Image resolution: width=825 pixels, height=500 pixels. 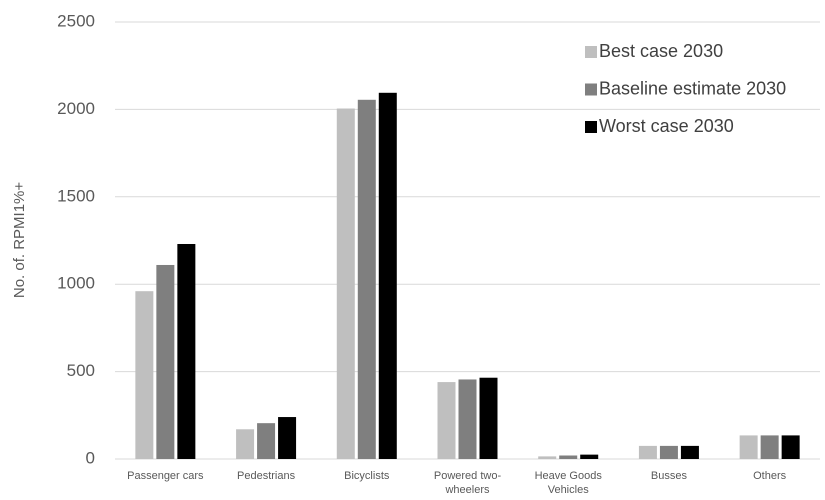 What do you see at coordinates (76, 20) in the screenshot?
I see `y-tick-label: 2500` at bounding box center [76, 20].